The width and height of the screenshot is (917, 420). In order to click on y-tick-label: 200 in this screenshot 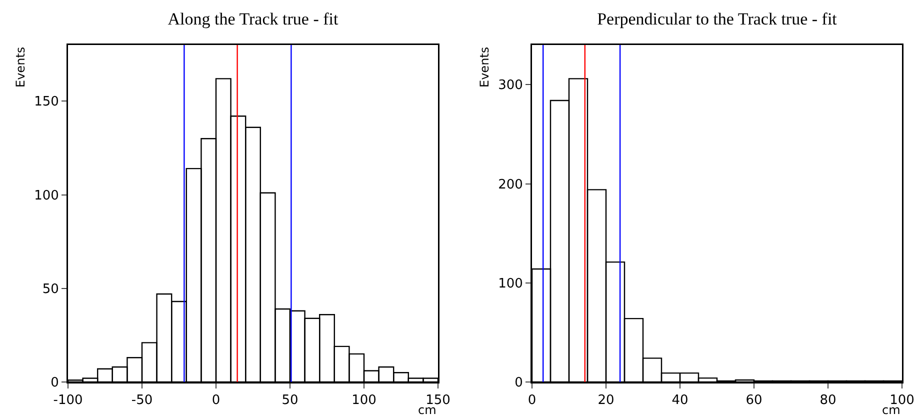, I will do `click(510, 184)`.